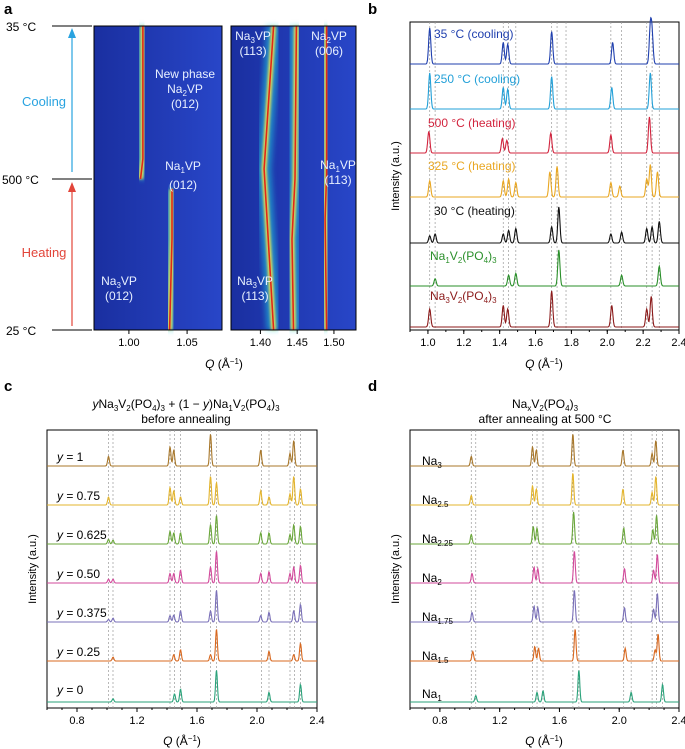  Describe the element at coordinates (44, 252) in the screenshot. I see `heating-label: Heating` at that location.